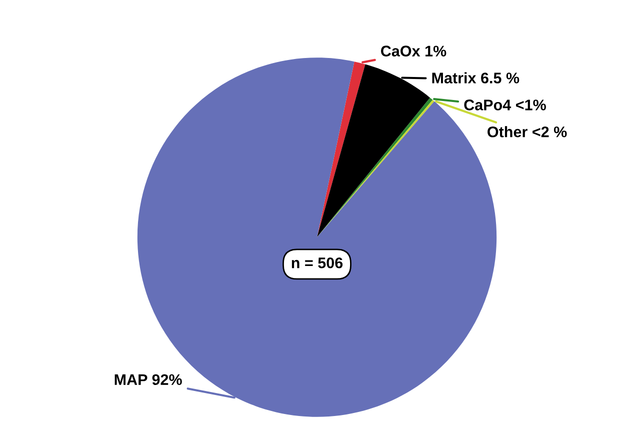 The width and height of the screenshot is (634, 439). What do you see at coordinates (527, 132) in the screenshot?
I see `slice-label: Other <2 %` at bounding box center [527, 132].